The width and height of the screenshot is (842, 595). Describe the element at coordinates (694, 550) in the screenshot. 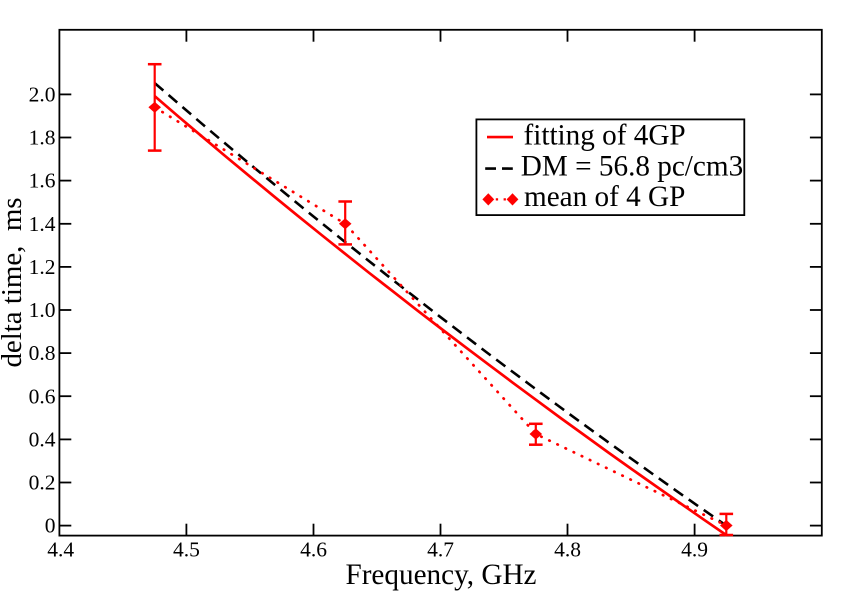

I see `svg-text: 4.9` at that location.